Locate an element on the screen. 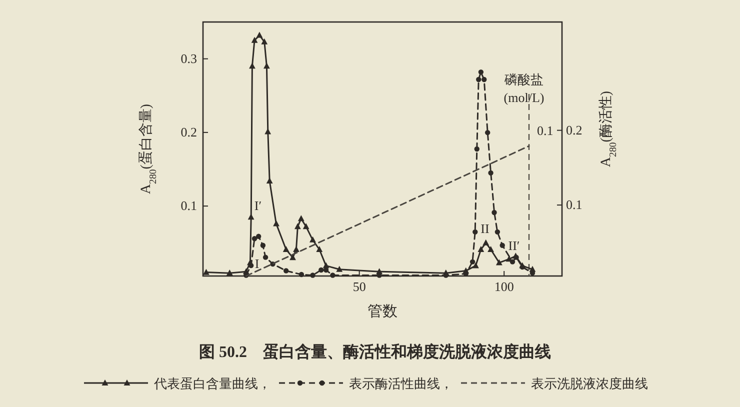 The height and width of the screenshot is (407, 740). x-tick-label: 50 is located at coordinates (359, 286).